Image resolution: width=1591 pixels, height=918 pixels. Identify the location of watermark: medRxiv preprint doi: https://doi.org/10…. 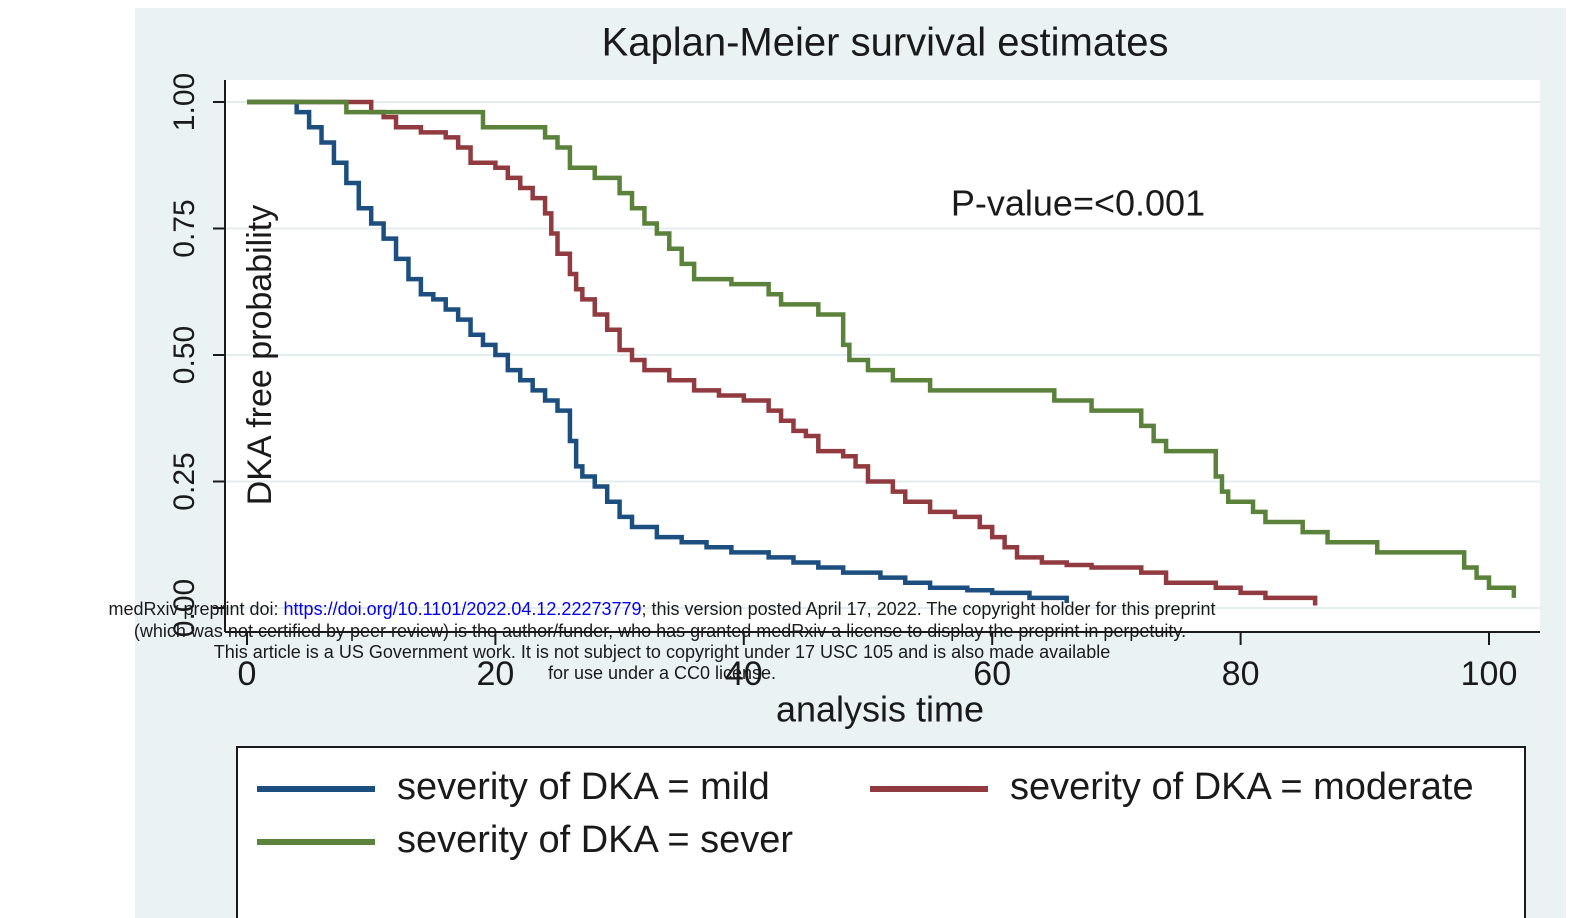
(661, 641).